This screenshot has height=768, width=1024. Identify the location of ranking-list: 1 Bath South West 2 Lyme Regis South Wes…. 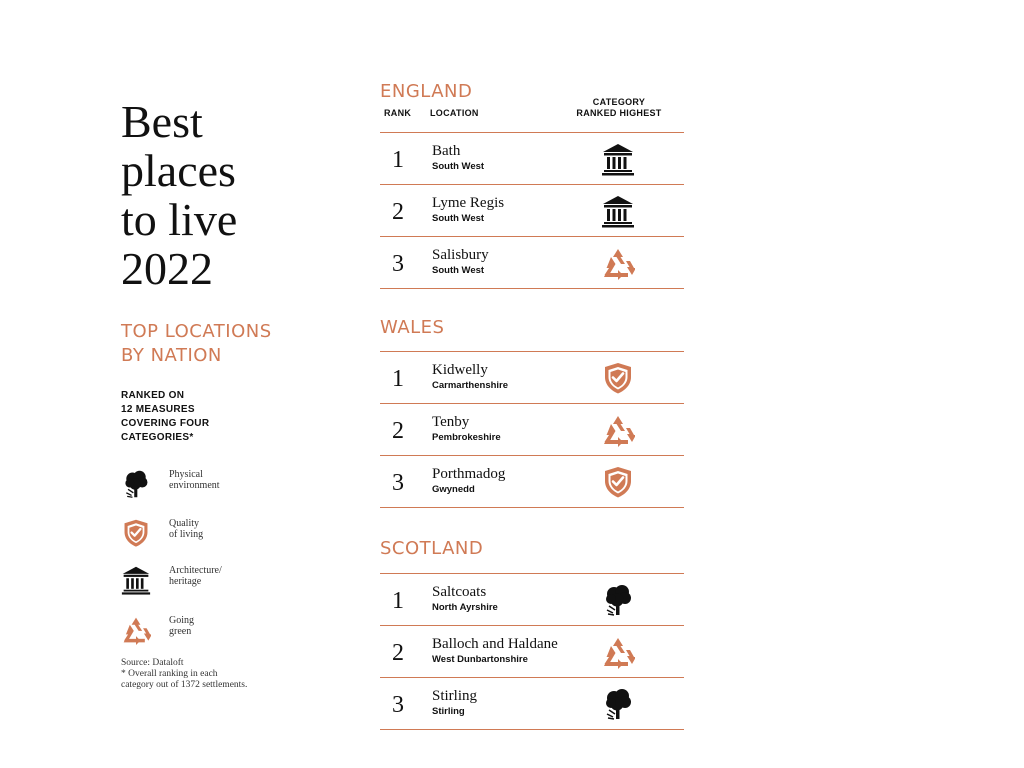
(532, 210).